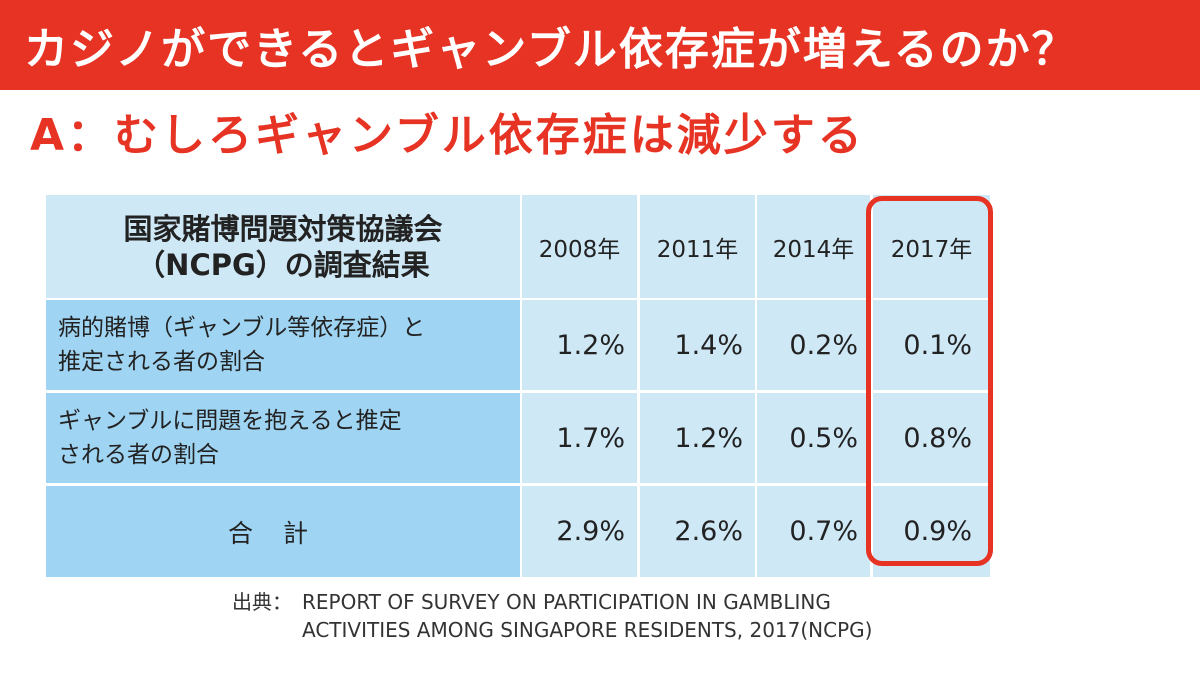  I want to click on row-label-line2: される者の割合, so click(138, 455).